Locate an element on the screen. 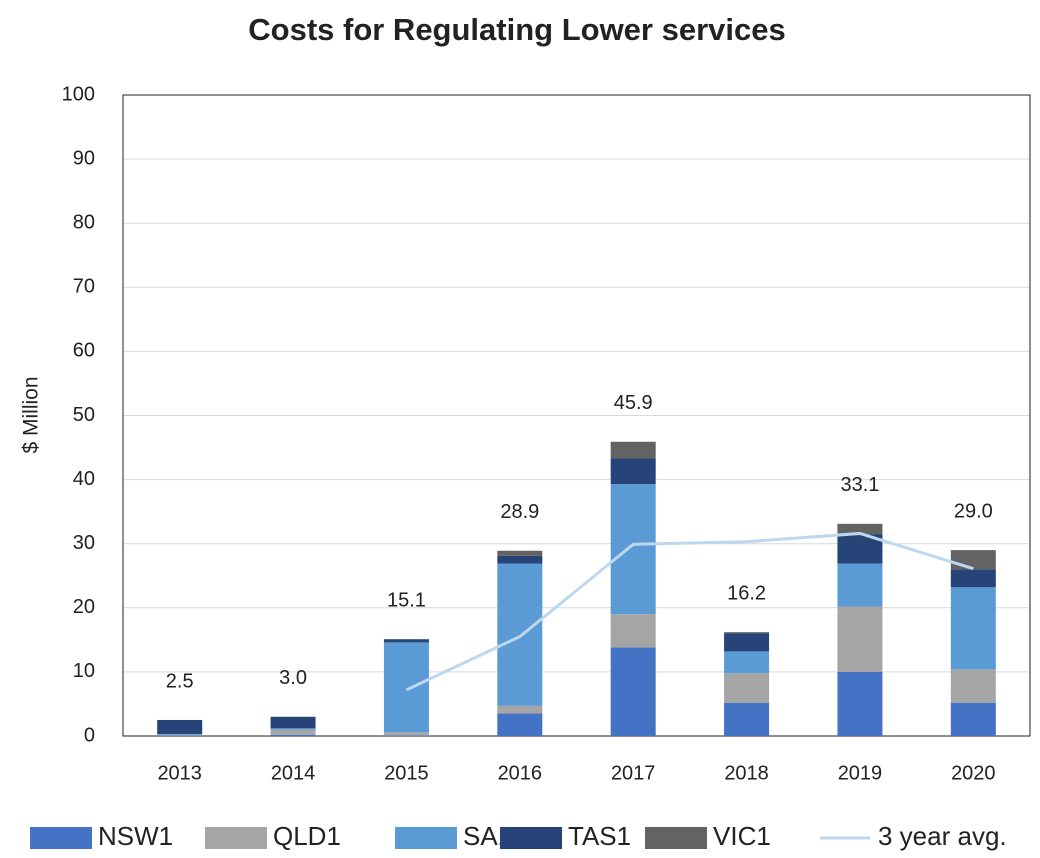 The height and width of the screenshot is (858, 1040). y-tick-label: 100 is located at coordinates (78, 94).